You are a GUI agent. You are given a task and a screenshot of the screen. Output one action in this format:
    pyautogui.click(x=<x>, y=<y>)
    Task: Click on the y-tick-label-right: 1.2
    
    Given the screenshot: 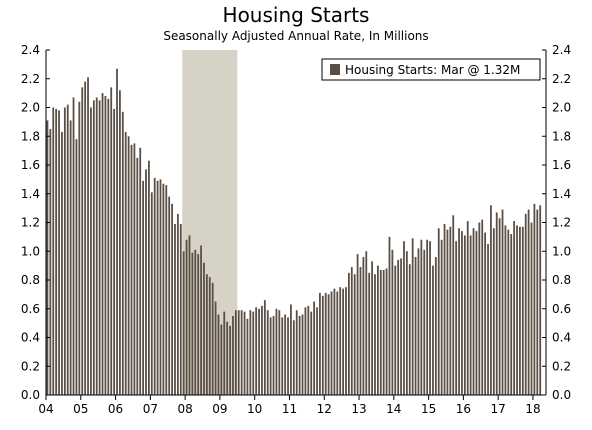 What is the action you would take?
    pyautogui.click(x=561, y=223)
    